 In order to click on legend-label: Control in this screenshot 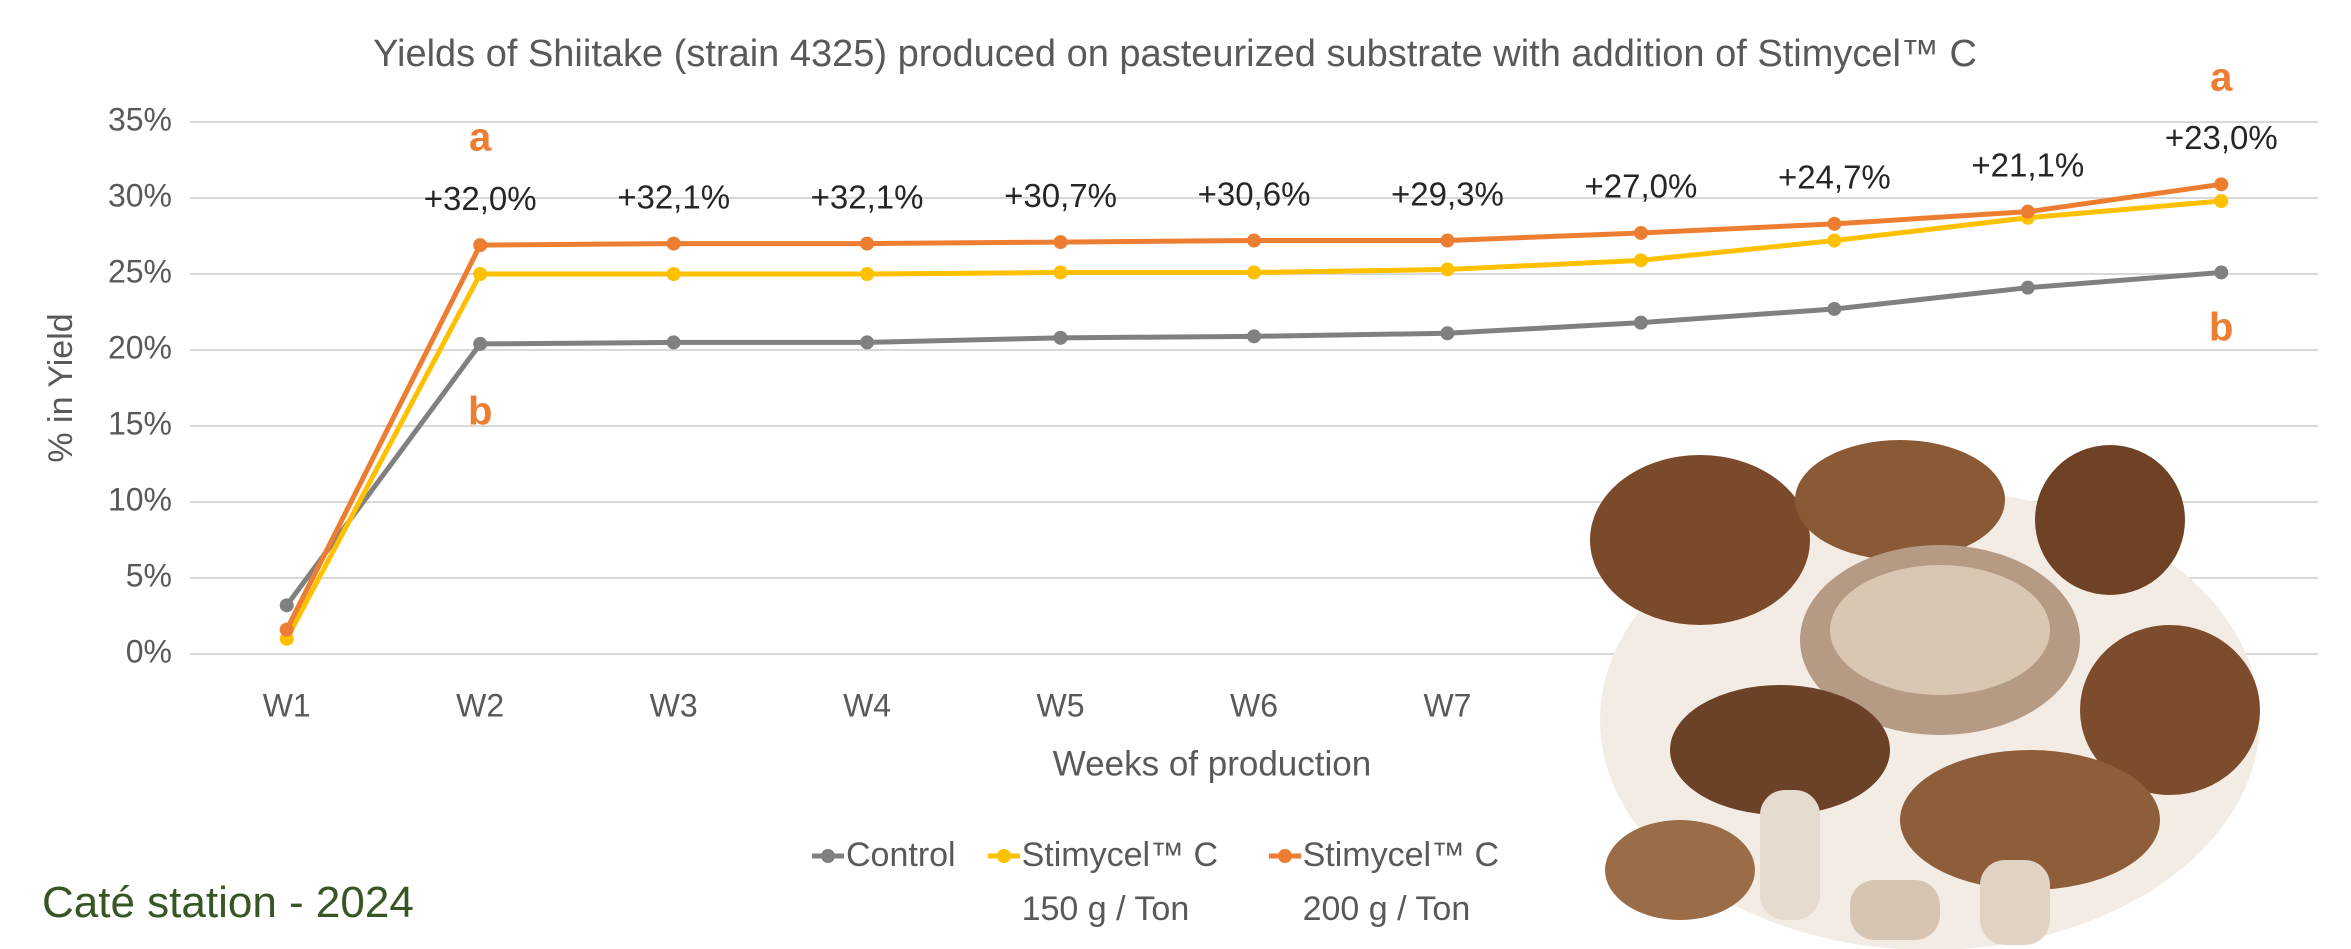, I will do `click(901, 855)`.